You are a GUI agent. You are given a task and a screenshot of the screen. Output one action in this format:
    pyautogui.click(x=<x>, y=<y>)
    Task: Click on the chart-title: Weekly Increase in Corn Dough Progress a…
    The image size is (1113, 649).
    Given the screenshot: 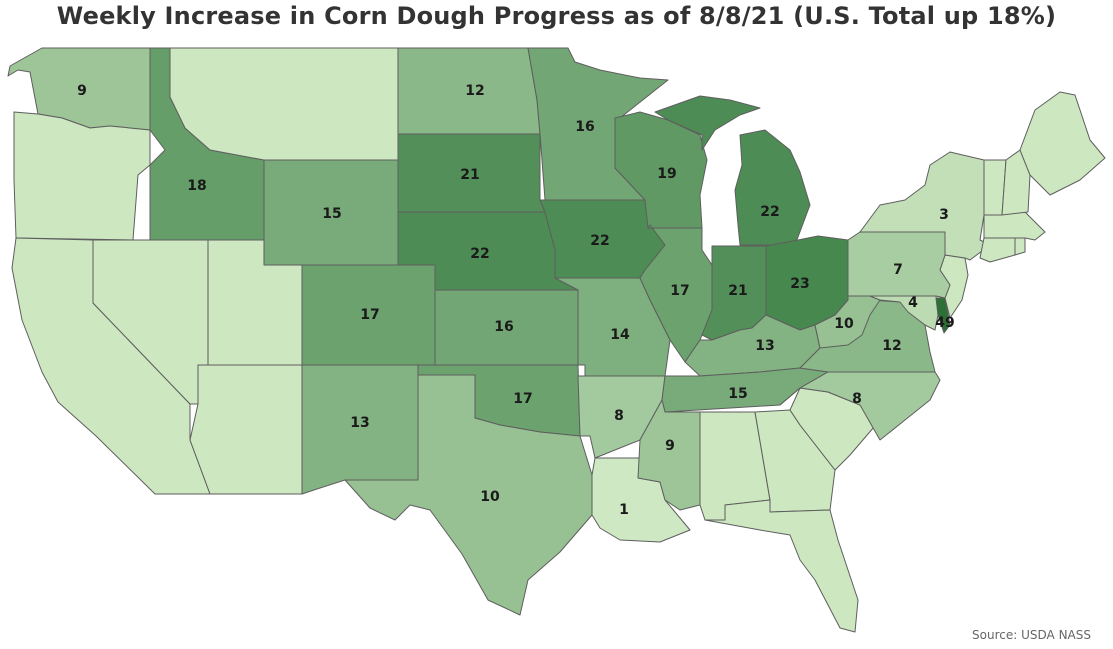 What is the action you would take?
    pyautogui.click(x=556, y=16)
    